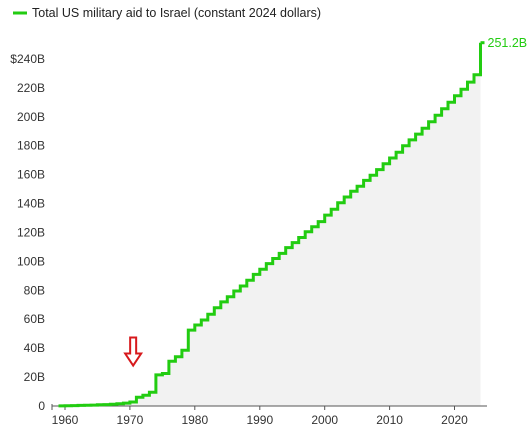 This screenshot has height=442, width=531. What do you see at coordinates (34, 377) in the screenshot?
I see `y-tick-label: 20B` at bounding box center [34, 377].